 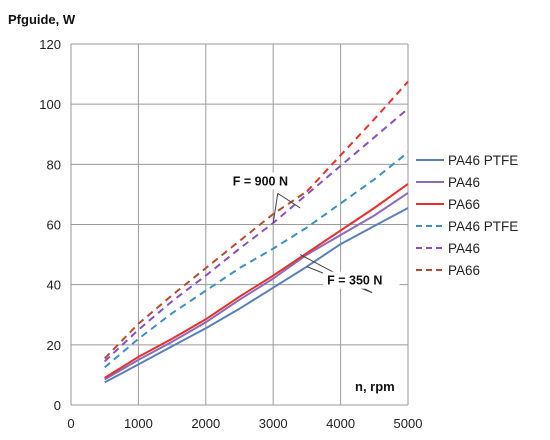 I want to click on y-tick-label: 20, so click(x=54, y=345).